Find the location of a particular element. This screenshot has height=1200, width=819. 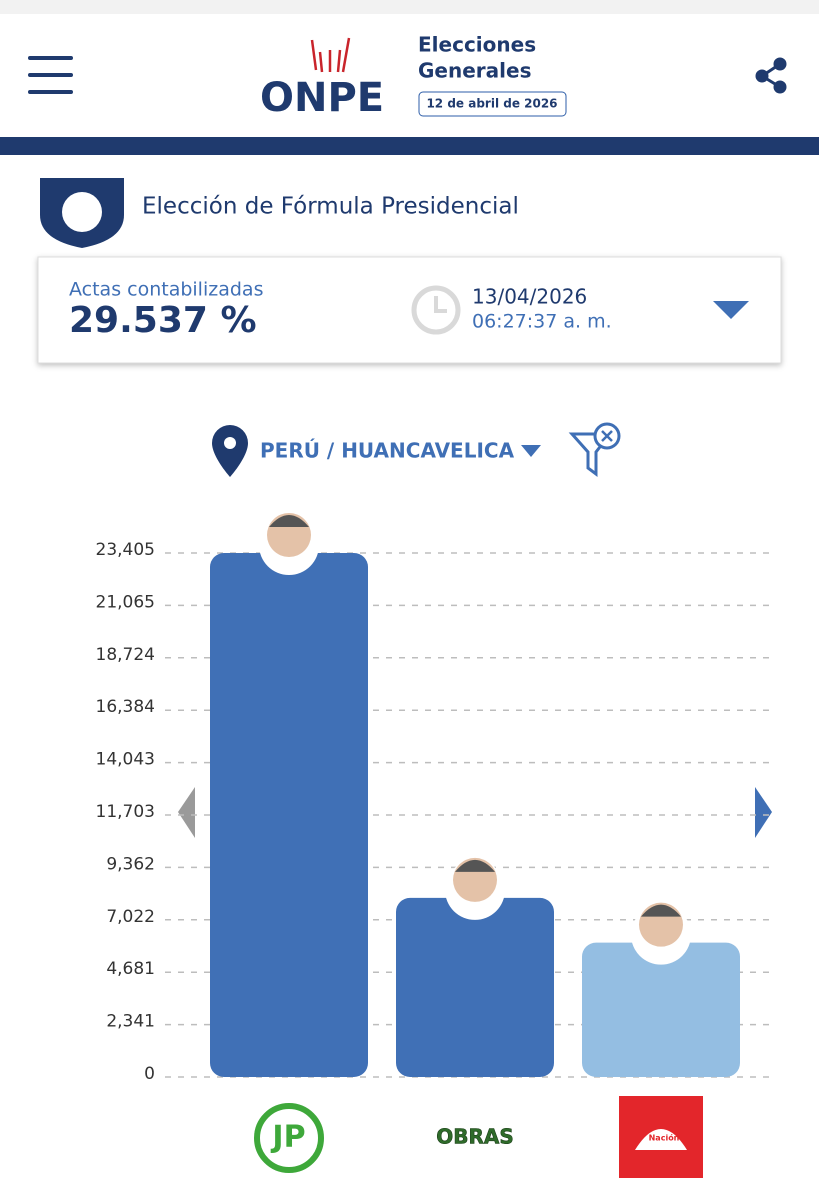

y-tick-label: 16,384 is located at coordinates (125, 707).